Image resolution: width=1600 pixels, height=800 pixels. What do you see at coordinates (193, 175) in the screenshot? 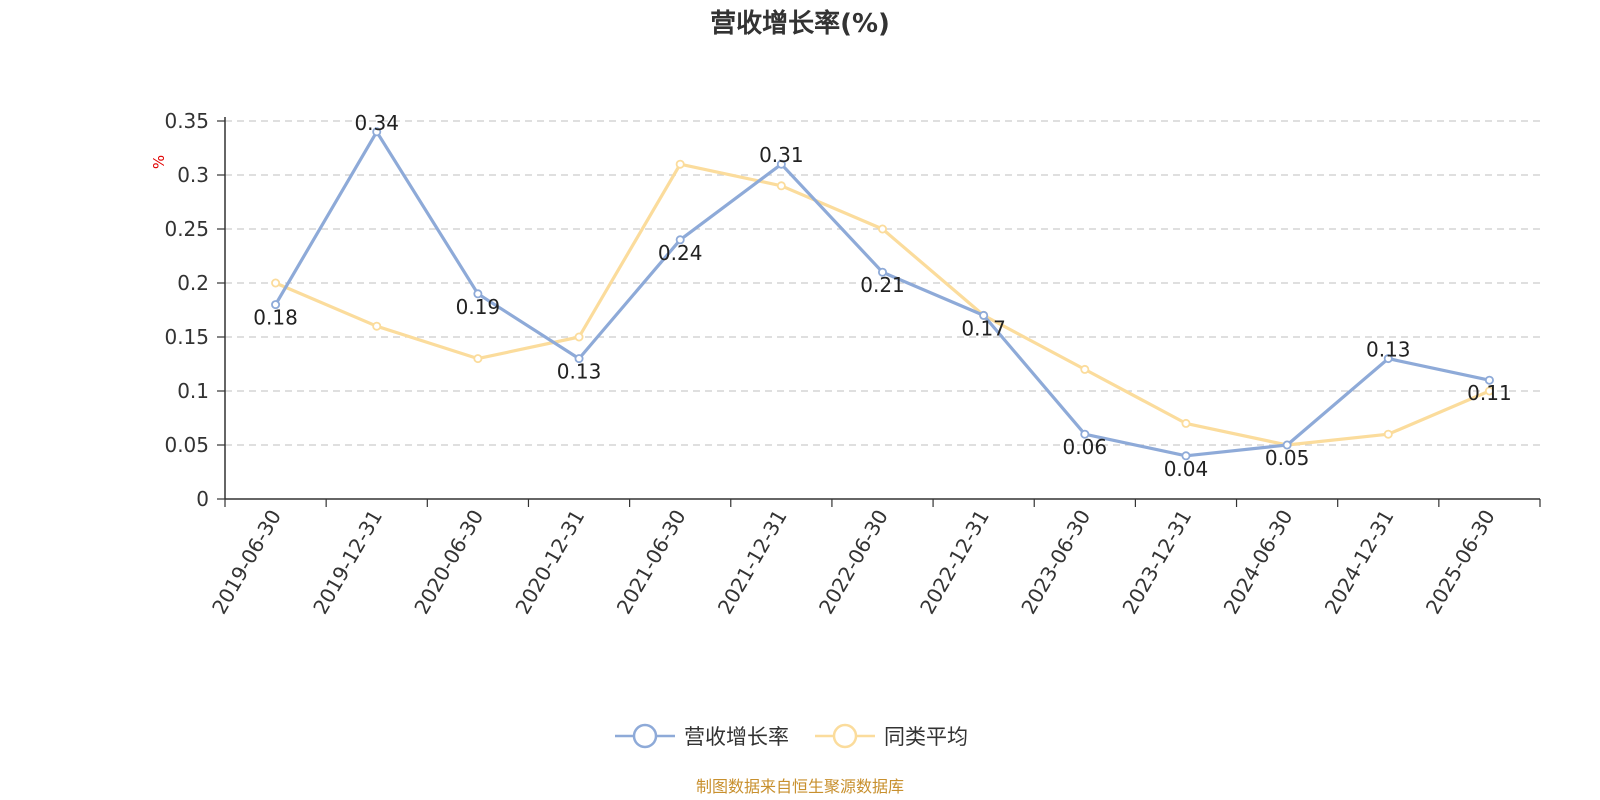
I see `y-tick-label: 0.3` at bounding box center [193, 175].